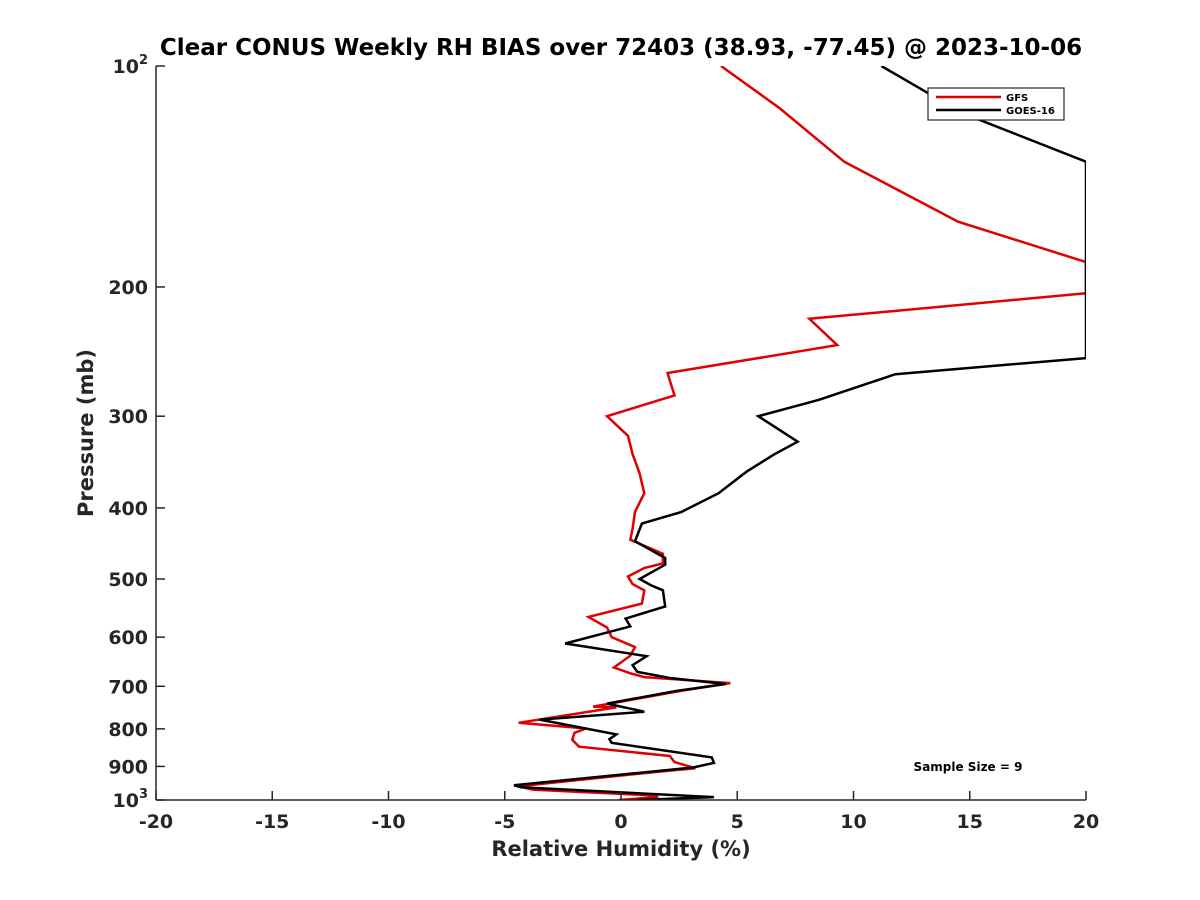 The height and width of the screenshot is (900, 1200). Describe the element at coordinates (128, 638) in the screenshot. I see `y-tick-label: 600` at that location.